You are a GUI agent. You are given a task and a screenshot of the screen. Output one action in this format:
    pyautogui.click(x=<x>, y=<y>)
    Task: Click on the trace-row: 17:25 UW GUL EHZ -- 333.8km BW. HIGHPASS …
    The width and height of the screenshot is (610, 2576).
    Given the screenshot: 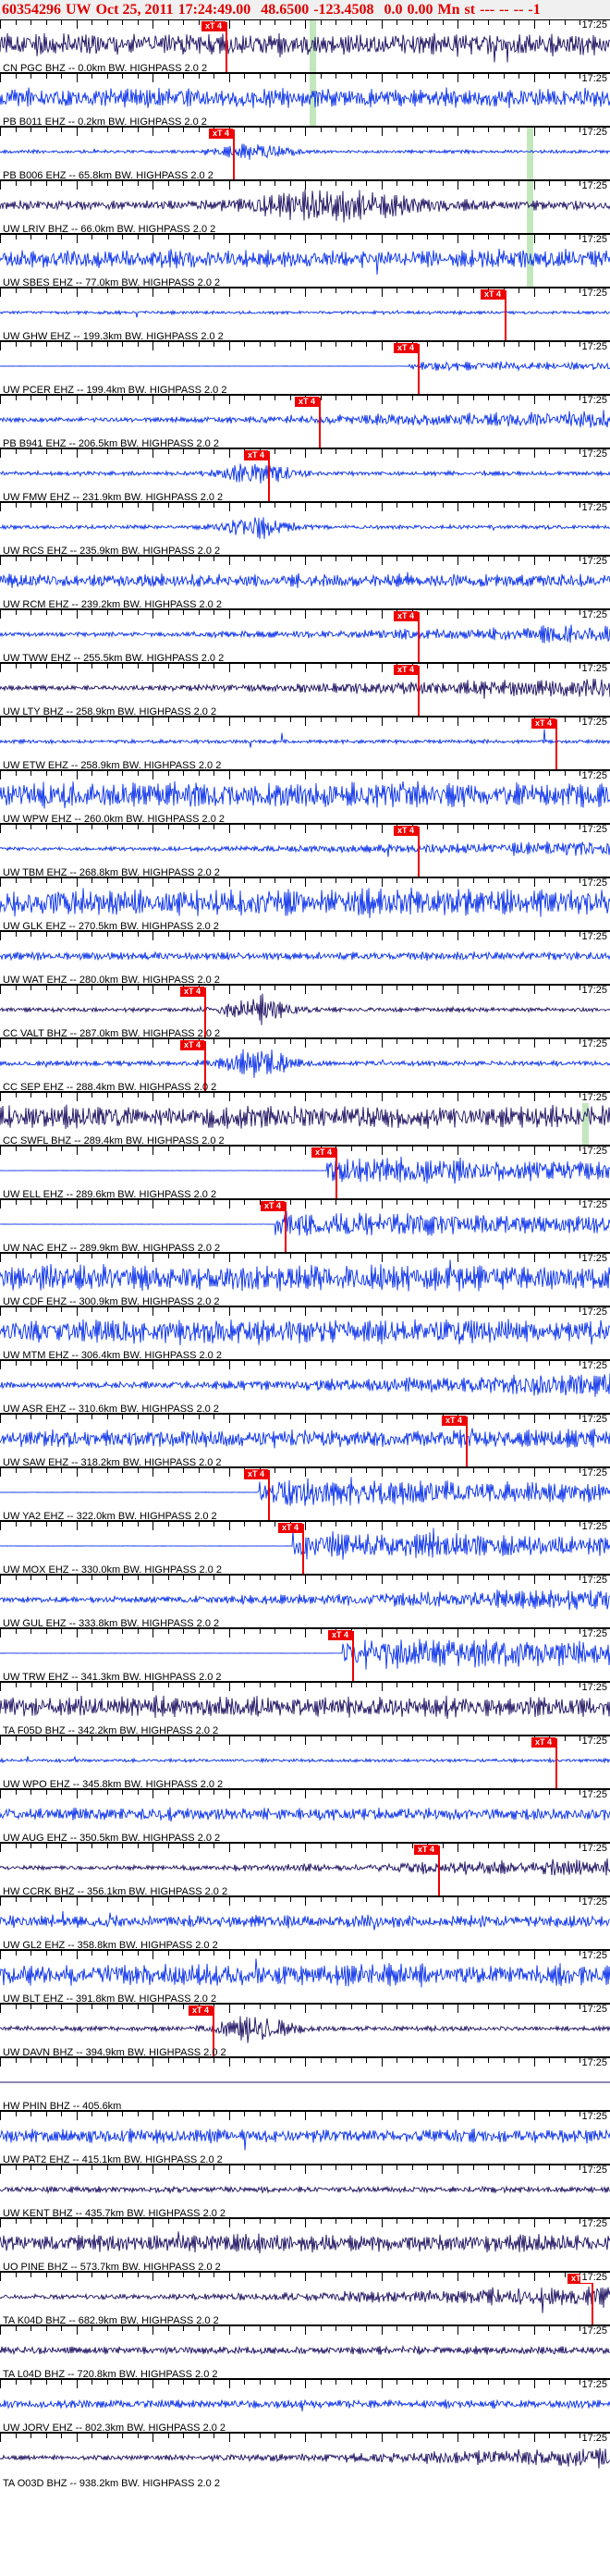 What is the action you would take?
    pyautogui.click(x=305, y=1602)
    